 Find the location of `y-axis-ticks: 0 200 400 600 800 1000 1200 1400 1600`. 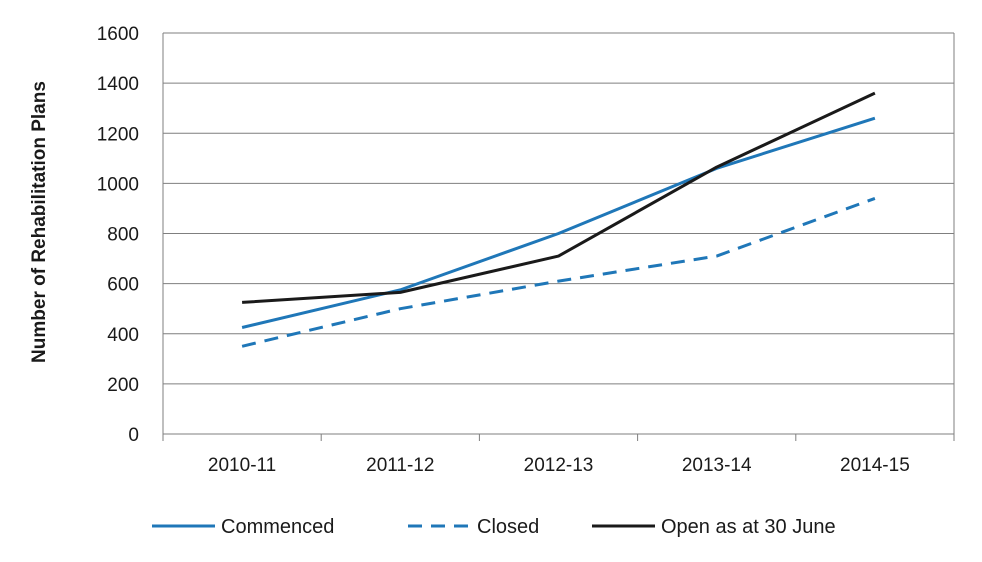

y-axis-ticks: 0 200 400 600 800 1000 1200 1400 1600 is located at coordinates (118, 235).